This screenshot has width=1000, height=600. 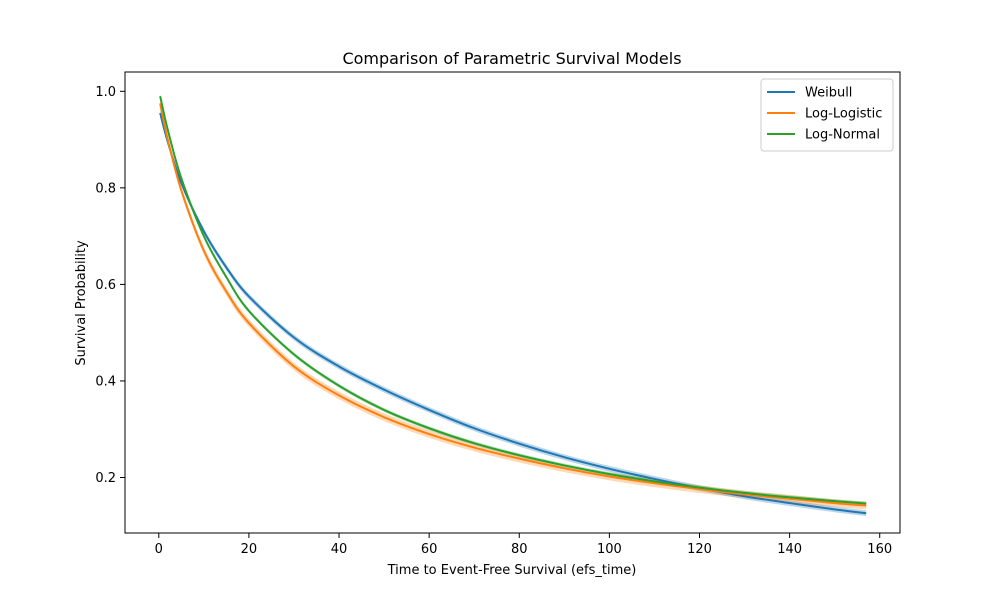 I want to click on chart-title: Comparison of Parametric Survival Models, so click(x=511, y=58).